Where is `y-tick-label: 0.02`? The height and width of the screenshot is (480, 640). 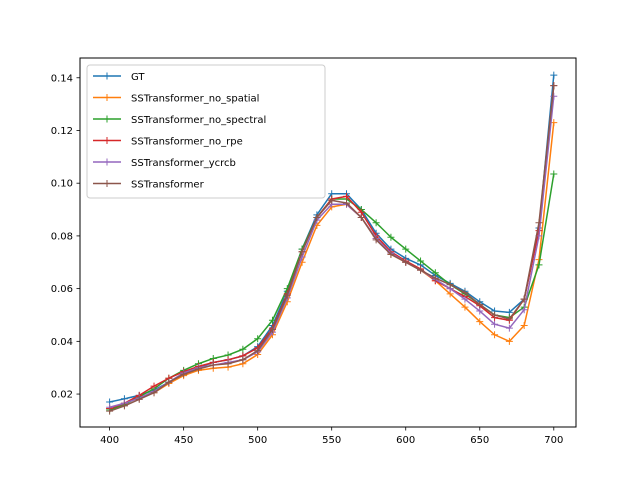 y-tick-label: 0.02 is located at coordinates (62, 395).